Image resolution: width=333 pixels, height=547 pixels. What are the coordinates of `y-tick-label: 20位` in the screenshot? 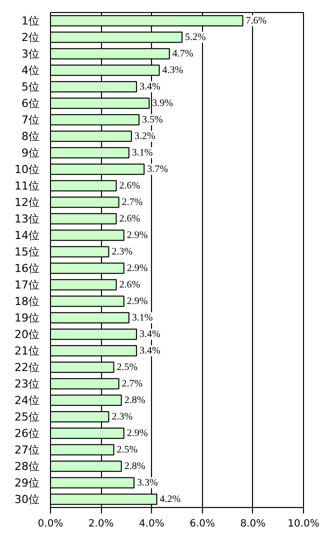 It's located at (27, 334).